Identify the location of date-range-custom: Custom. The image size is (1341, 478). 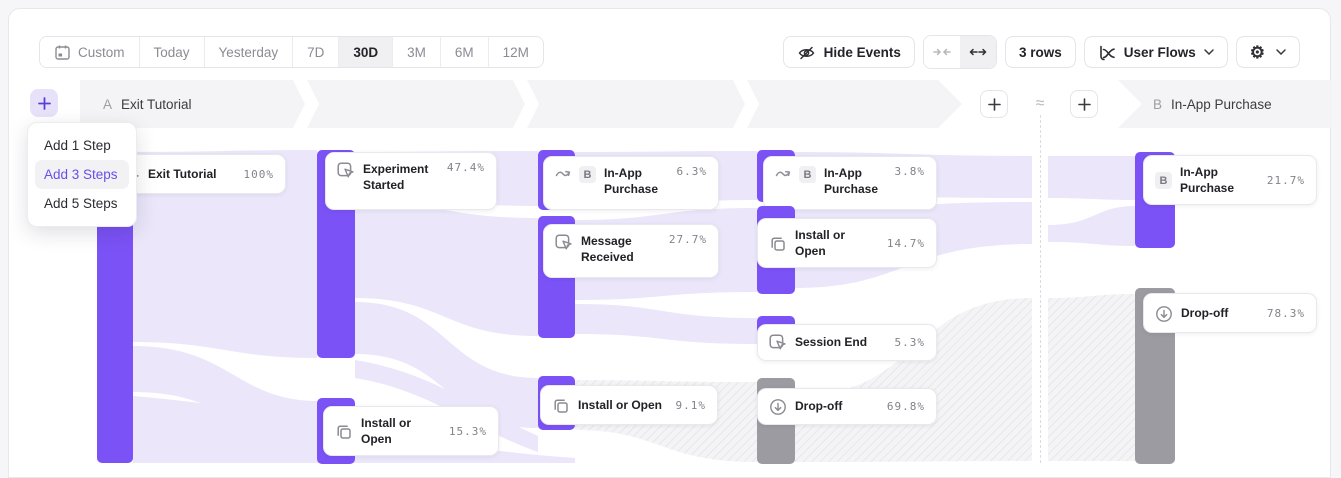
(90, 52).